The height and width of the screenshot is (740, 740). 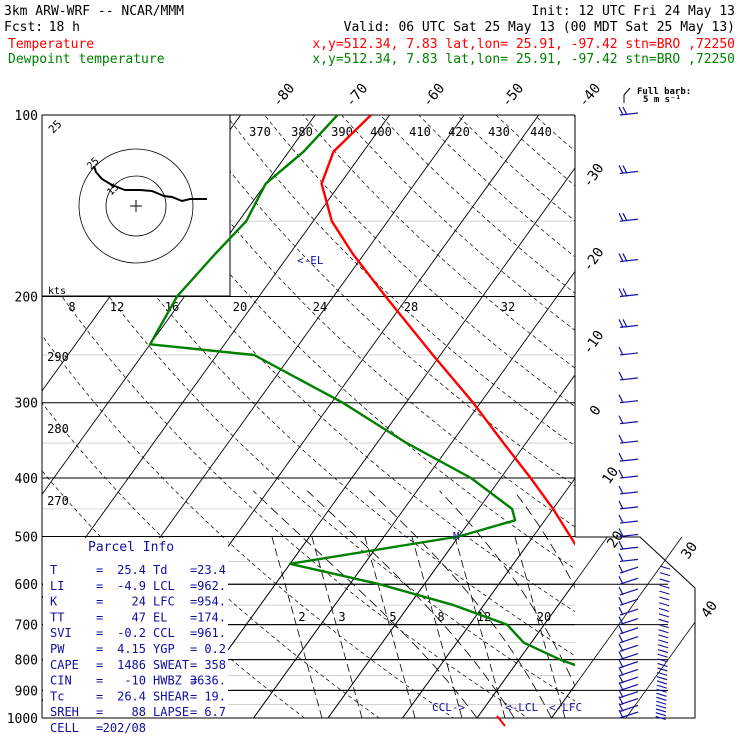 What do you see at coordinates (160, 617) in the screenshot?
I see `parcel-key: EL` at bounding box center [160, 617].